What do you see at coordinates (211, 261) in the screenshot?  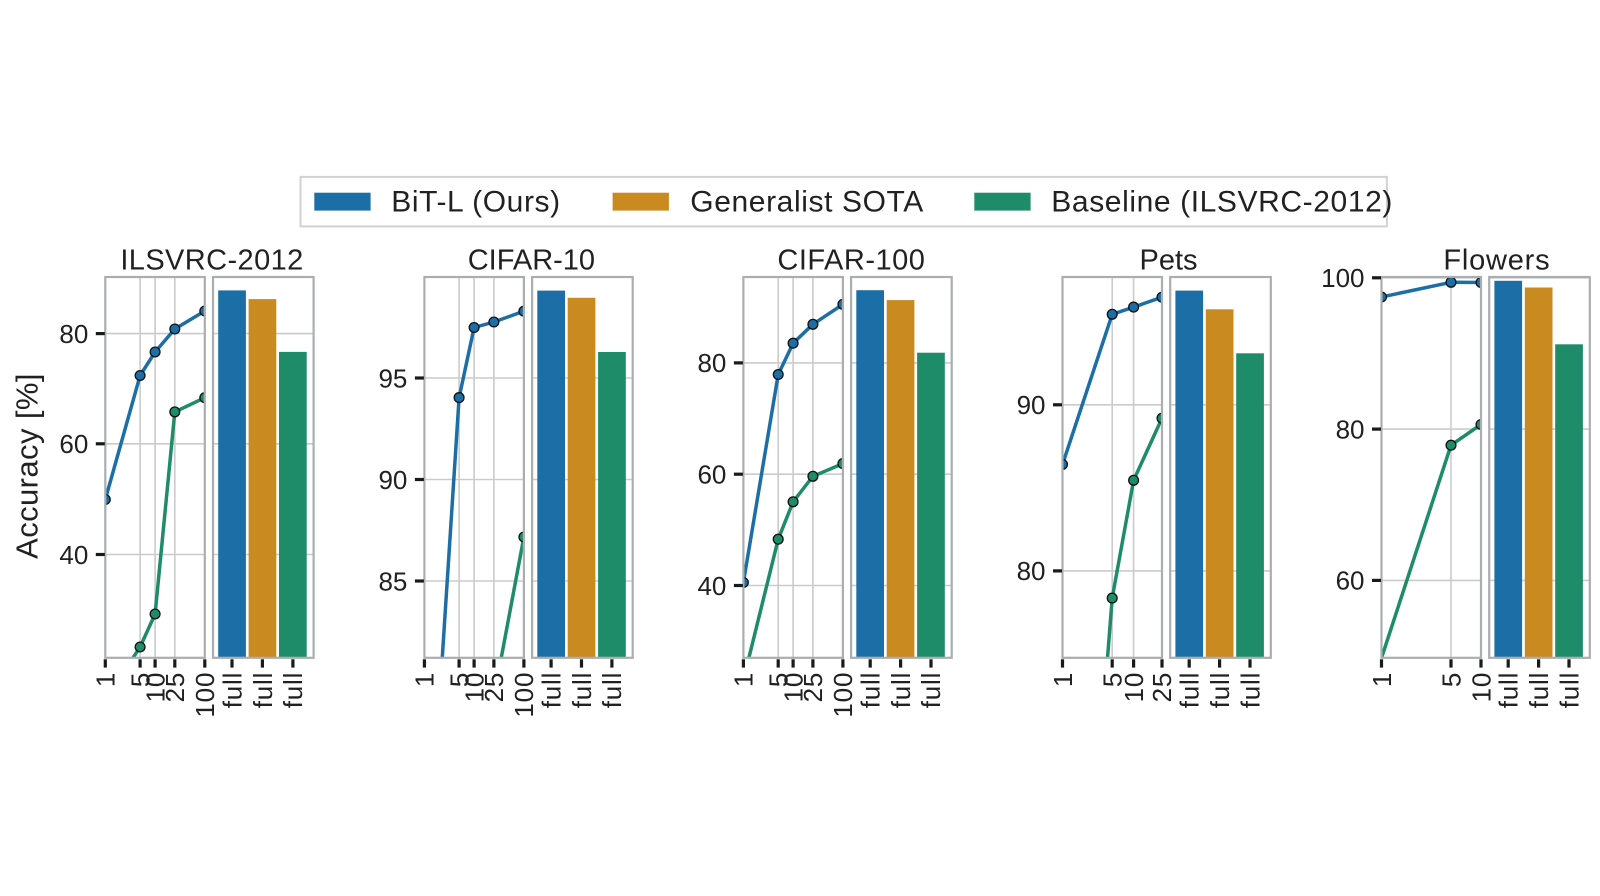 I see `svg-text: ILSVRC-2012` at bounding box center [211, 261].